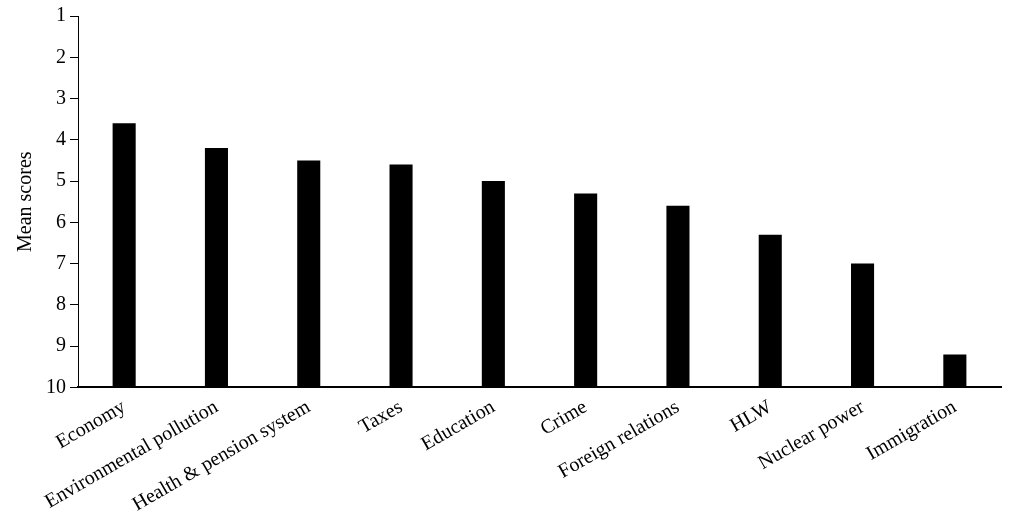 This screenshot has height=525, width=1011. I want to click on y-axis-title: Mean scores, so click(24, 201).